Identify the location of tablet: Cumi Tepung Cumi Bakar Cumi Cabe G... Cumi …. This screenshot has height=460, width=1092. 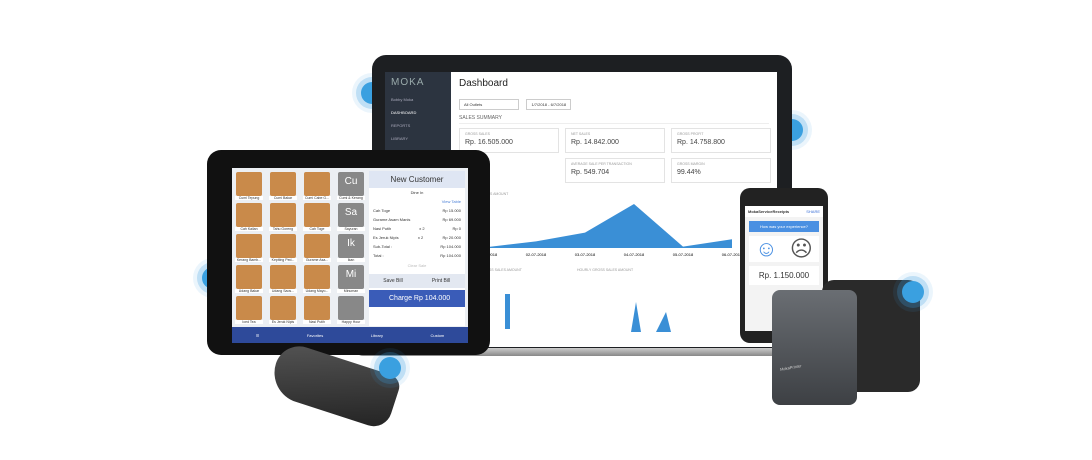
(348, 252).